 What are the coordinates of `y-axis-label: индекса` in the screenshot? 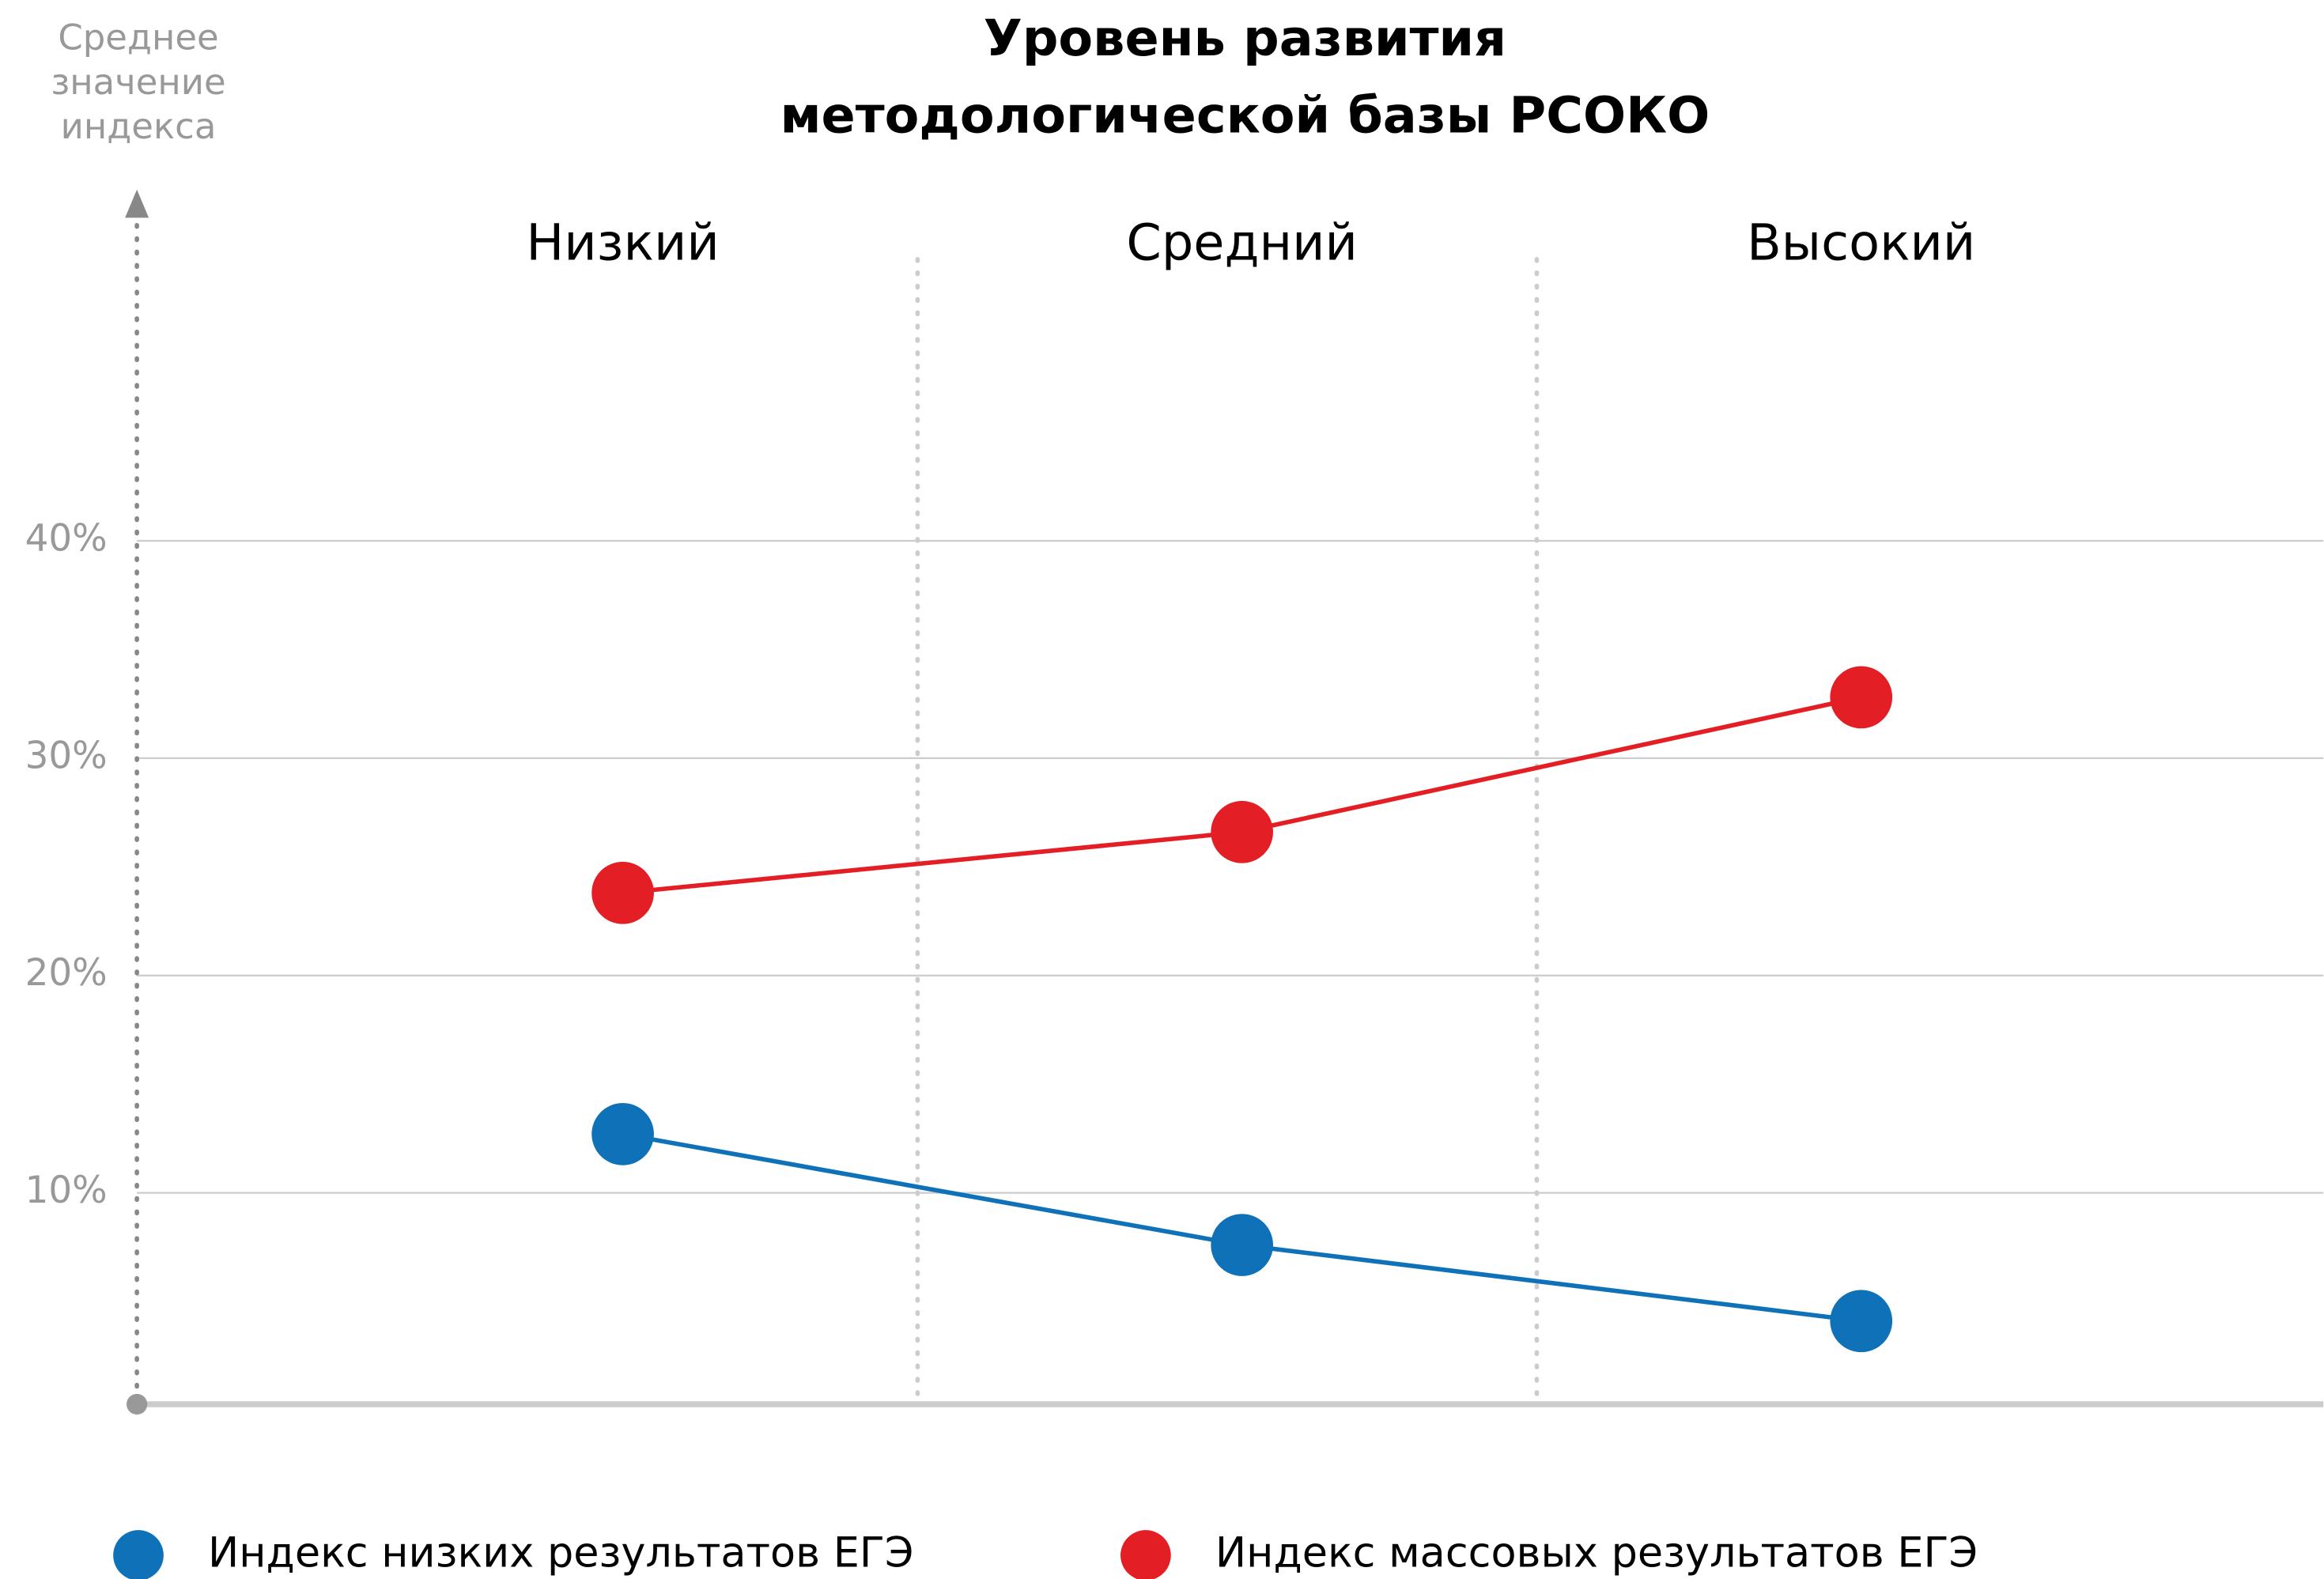 It's located at (139, 126).